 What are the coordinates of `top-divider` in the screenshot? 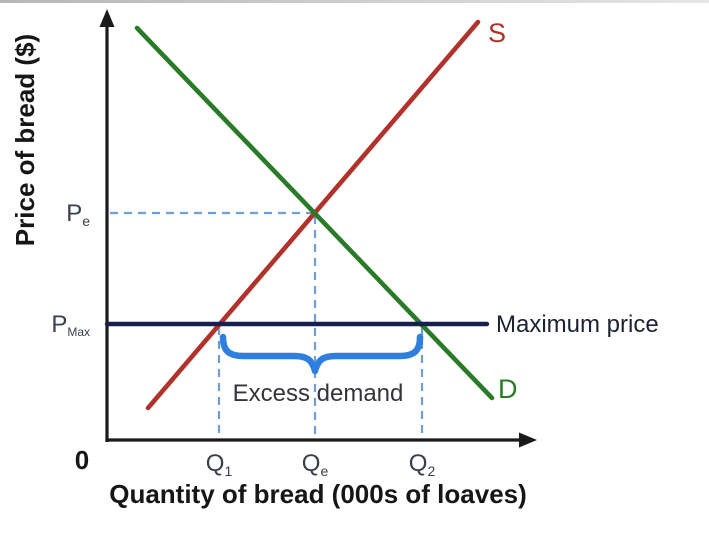 It's located at (354, 1).